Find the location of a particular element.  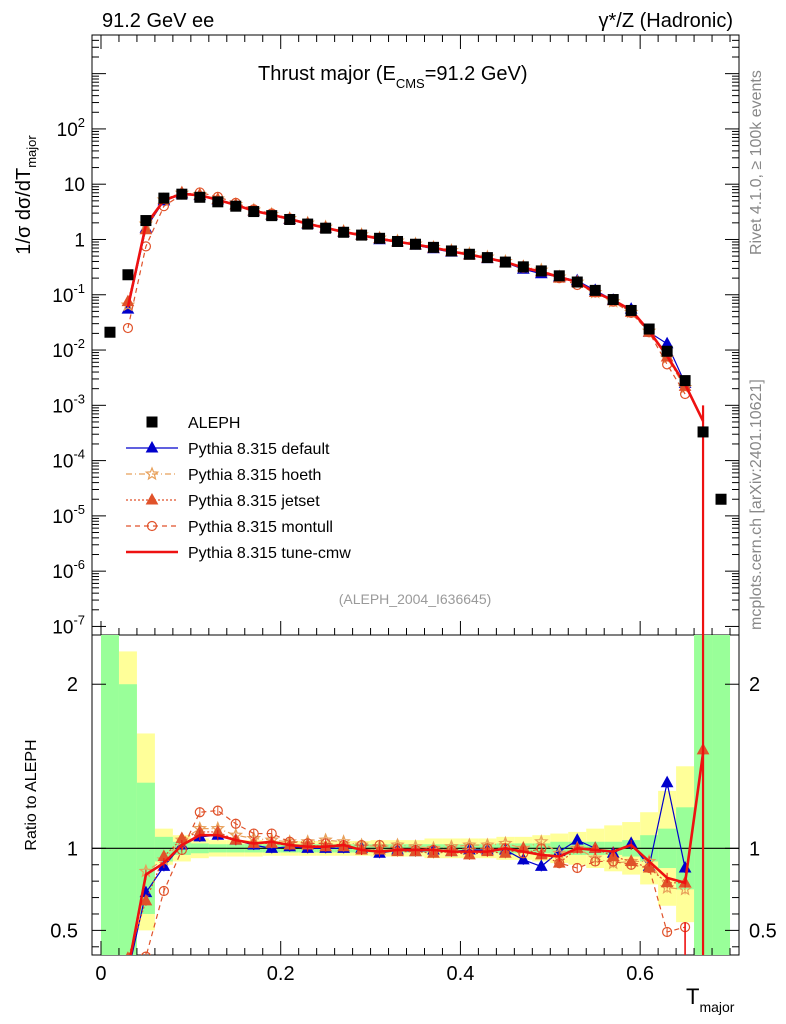

main-y-tick-label: 10² is located at coordinates (71, 128).